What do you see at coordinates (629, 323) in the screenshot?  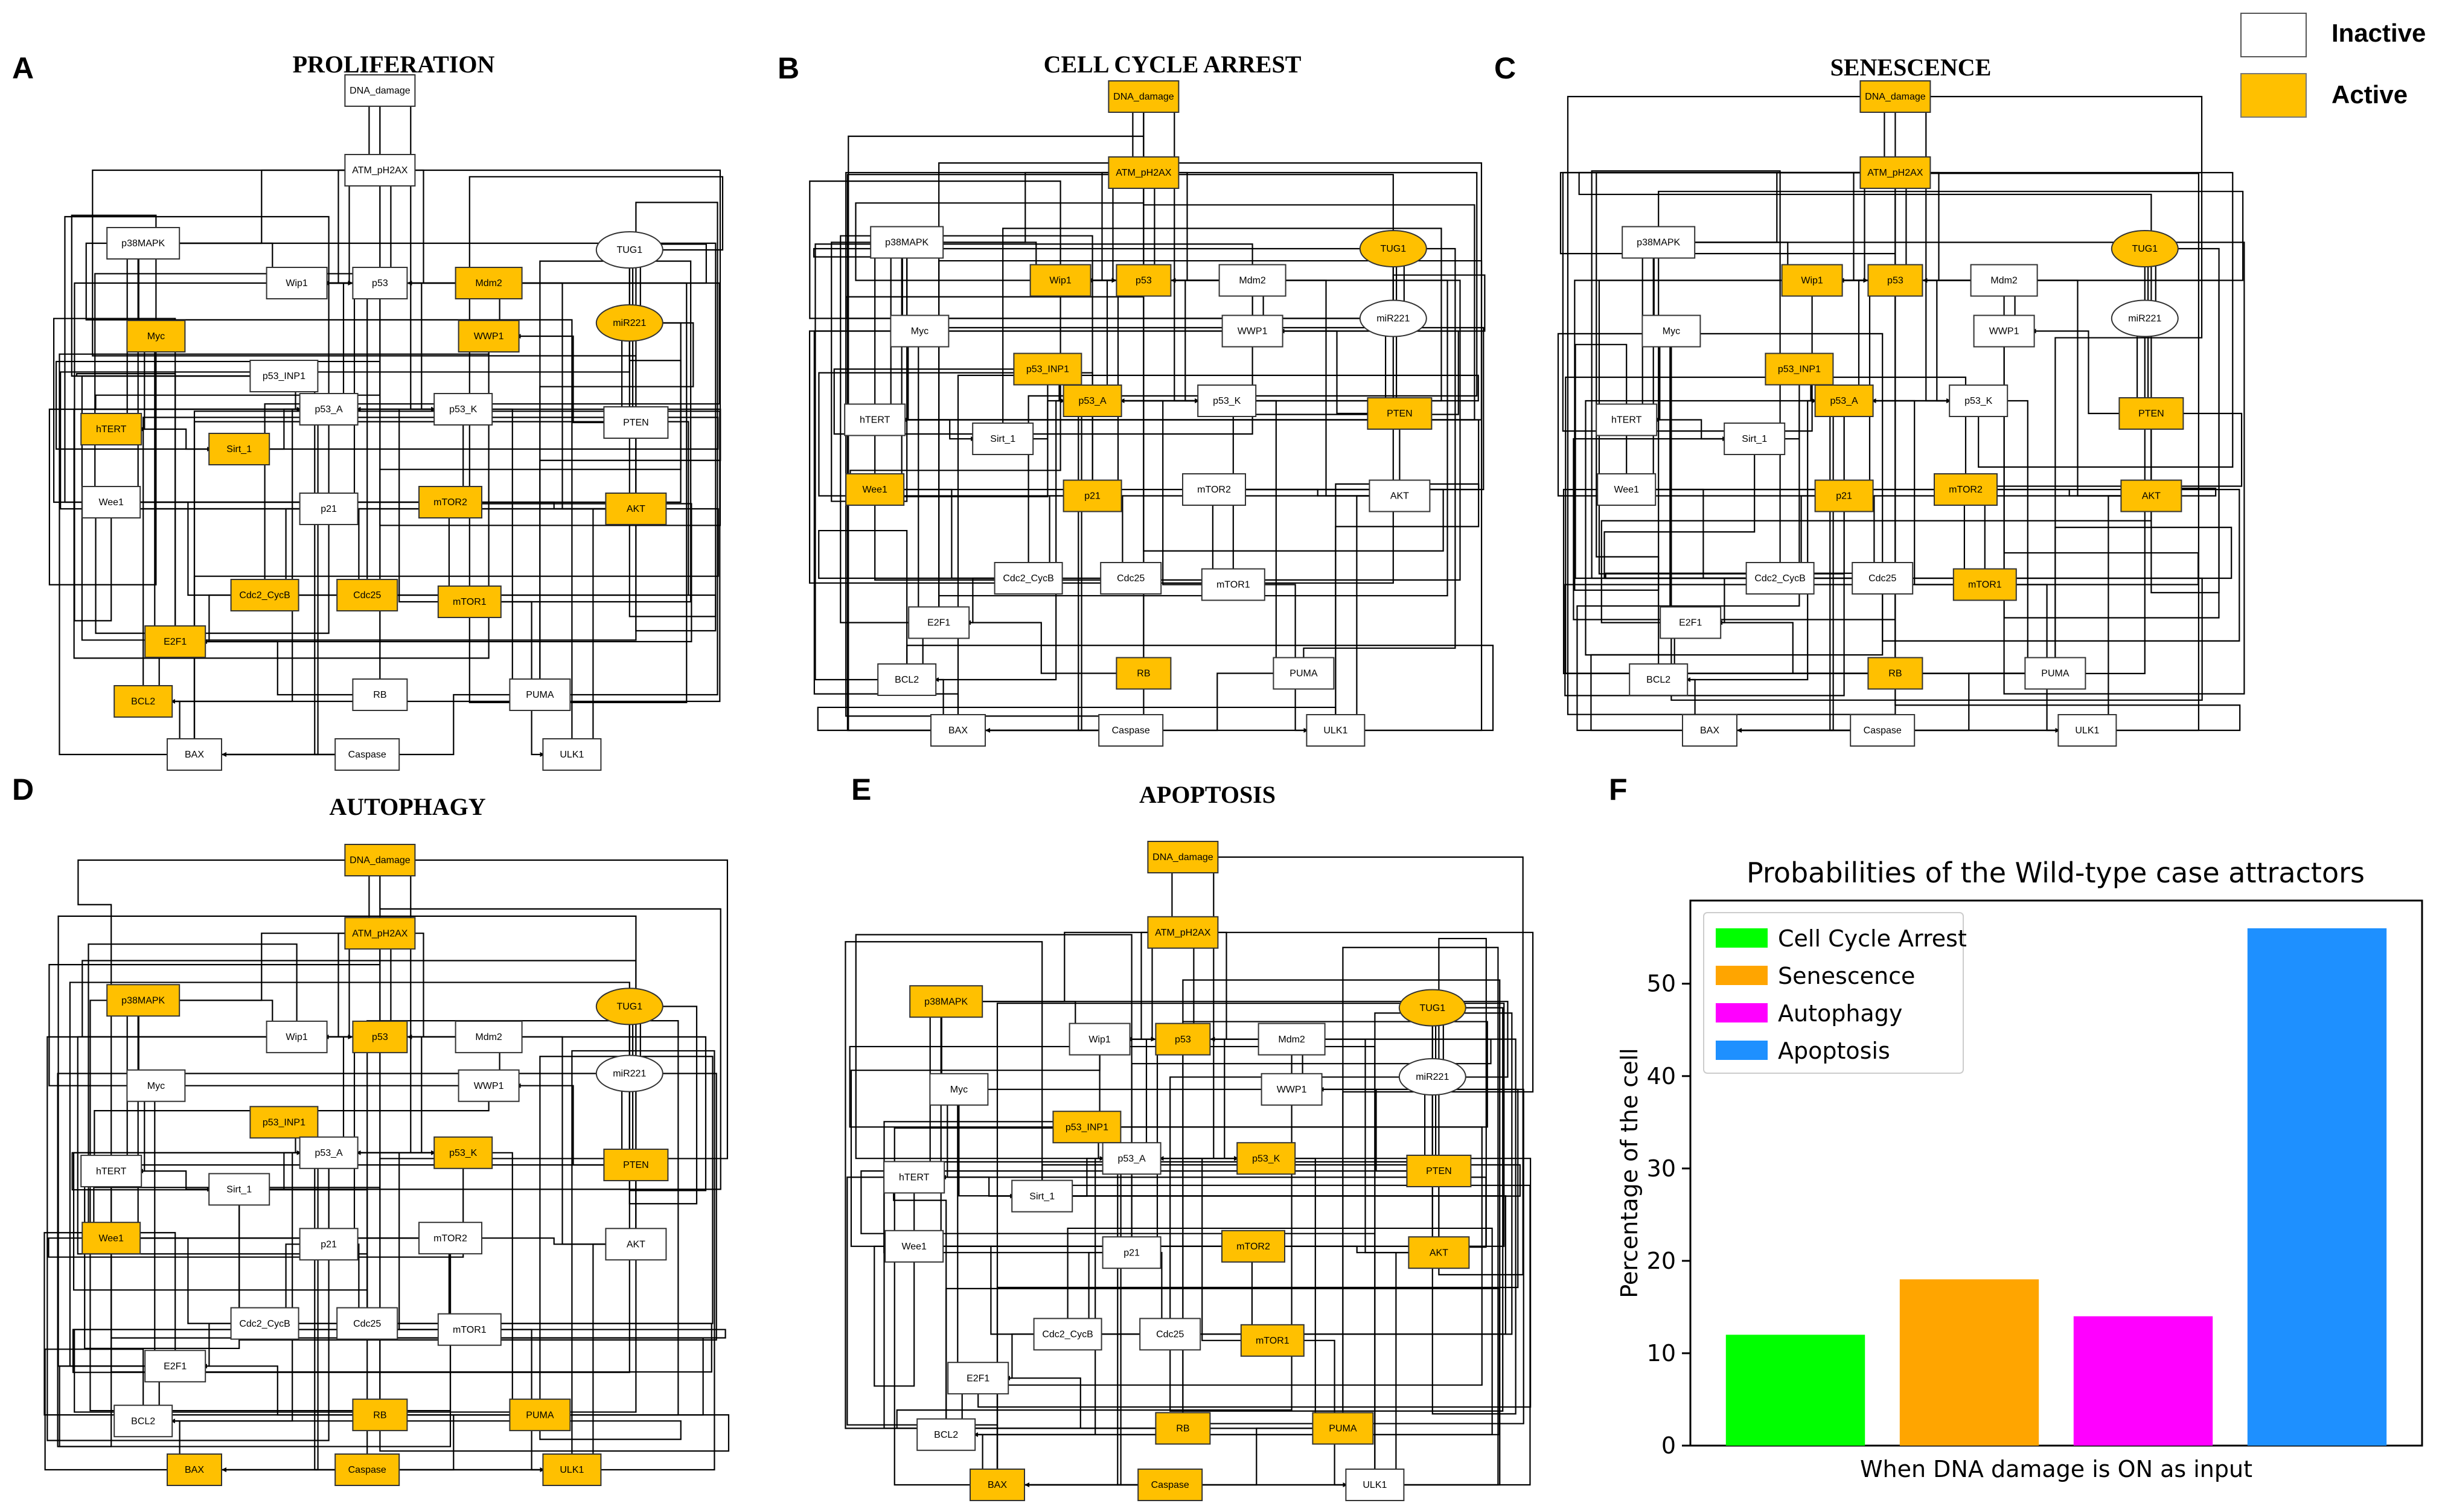 I see `node-label: miR221` at bounding box center [629, 323].